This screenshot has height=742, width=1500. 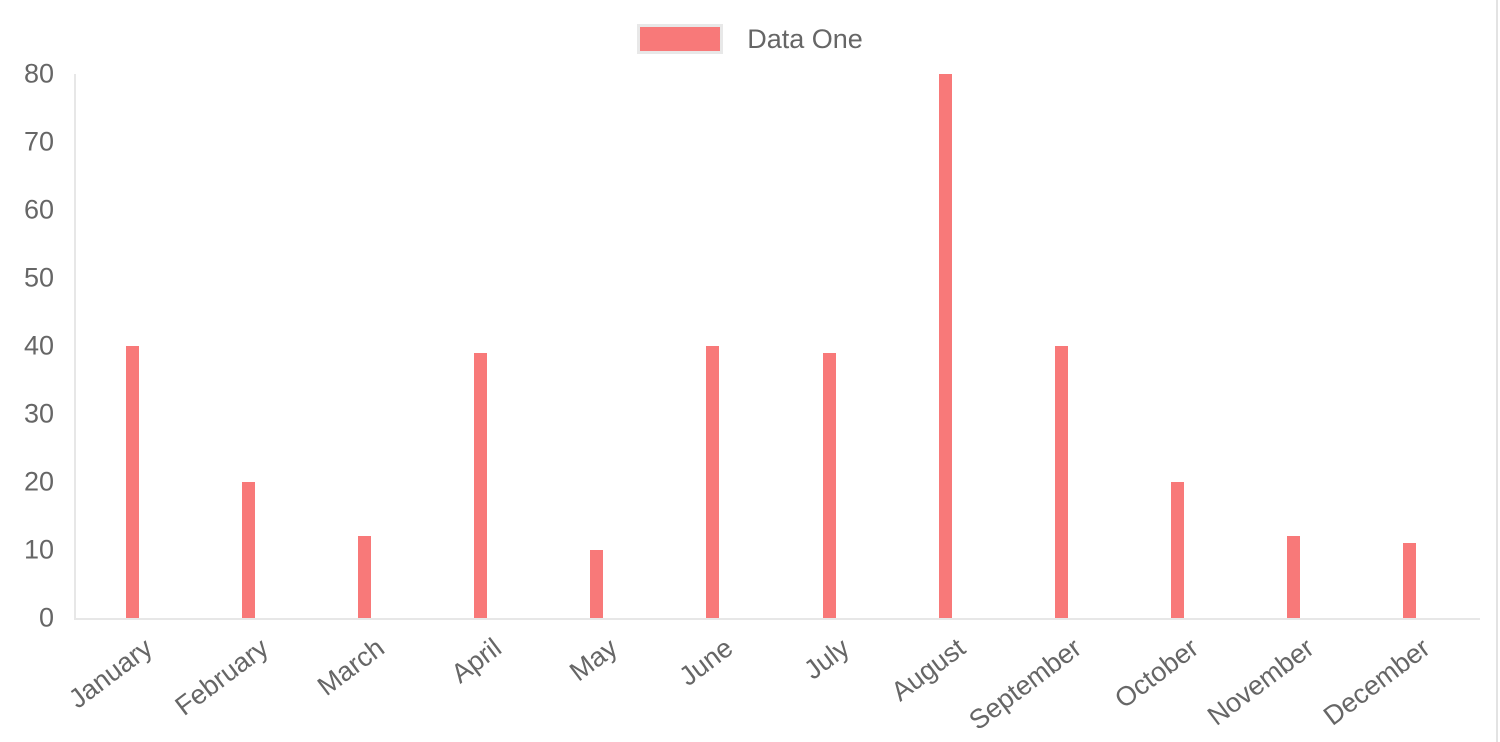 What do you see at coordinates (46, 617) in the screenshot?
I see `y-axis-tick-label-0: 0` at bounding box center [46, 617].